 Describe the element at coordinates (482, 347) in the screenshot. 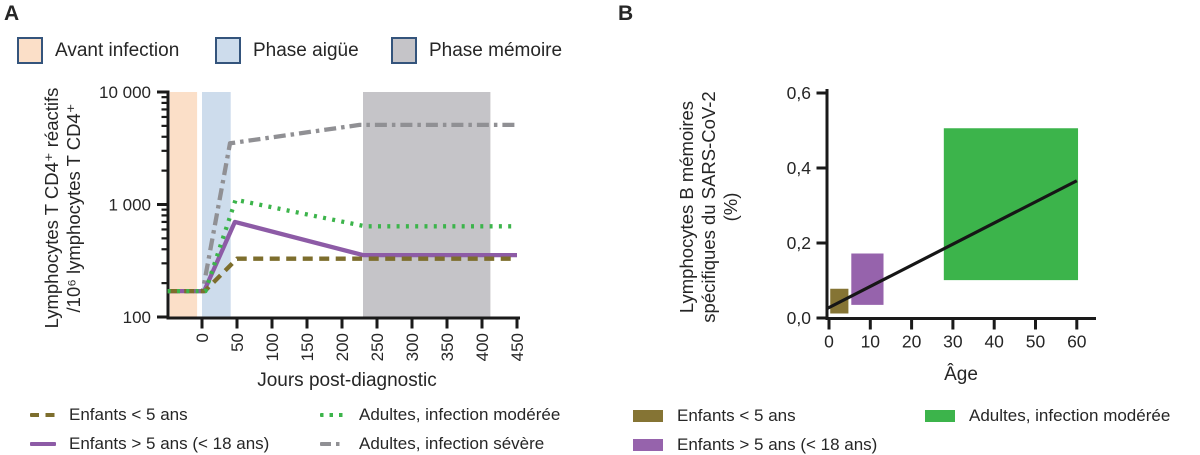

I see `x-tick-label: 400` at that location.